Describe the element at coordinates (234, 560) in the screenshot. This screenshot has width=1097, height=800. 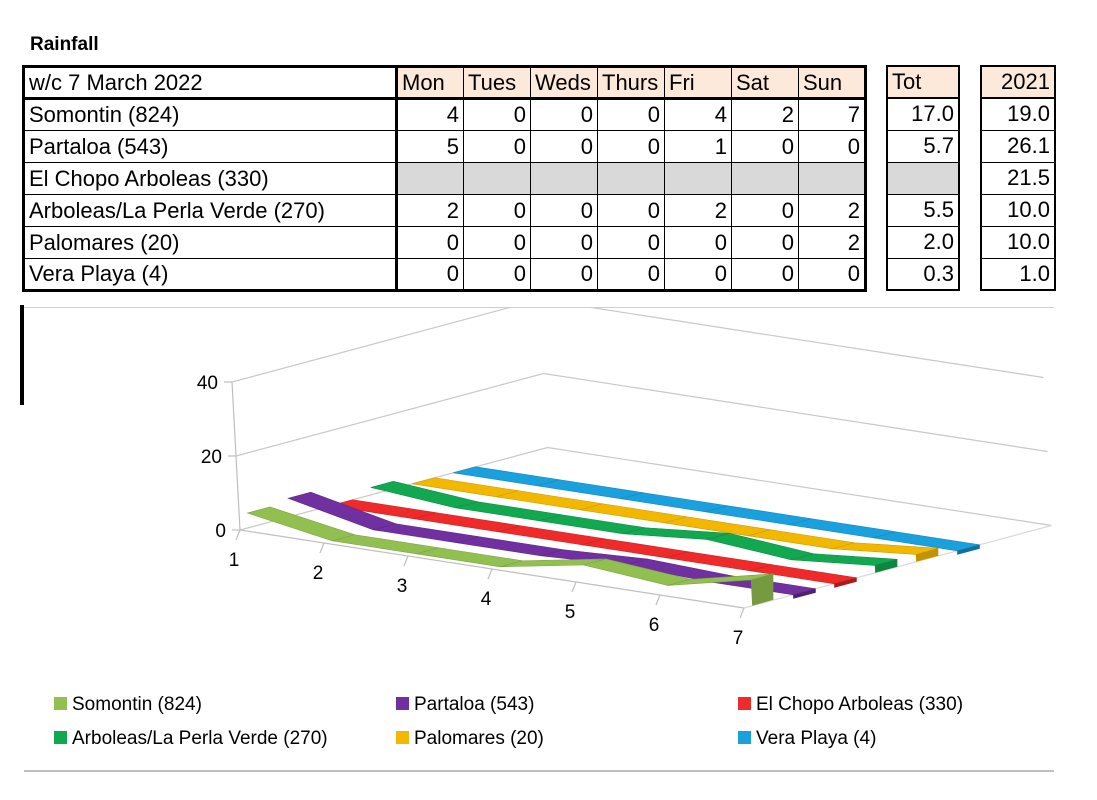
I see `x-tick-label: 1` at that location.